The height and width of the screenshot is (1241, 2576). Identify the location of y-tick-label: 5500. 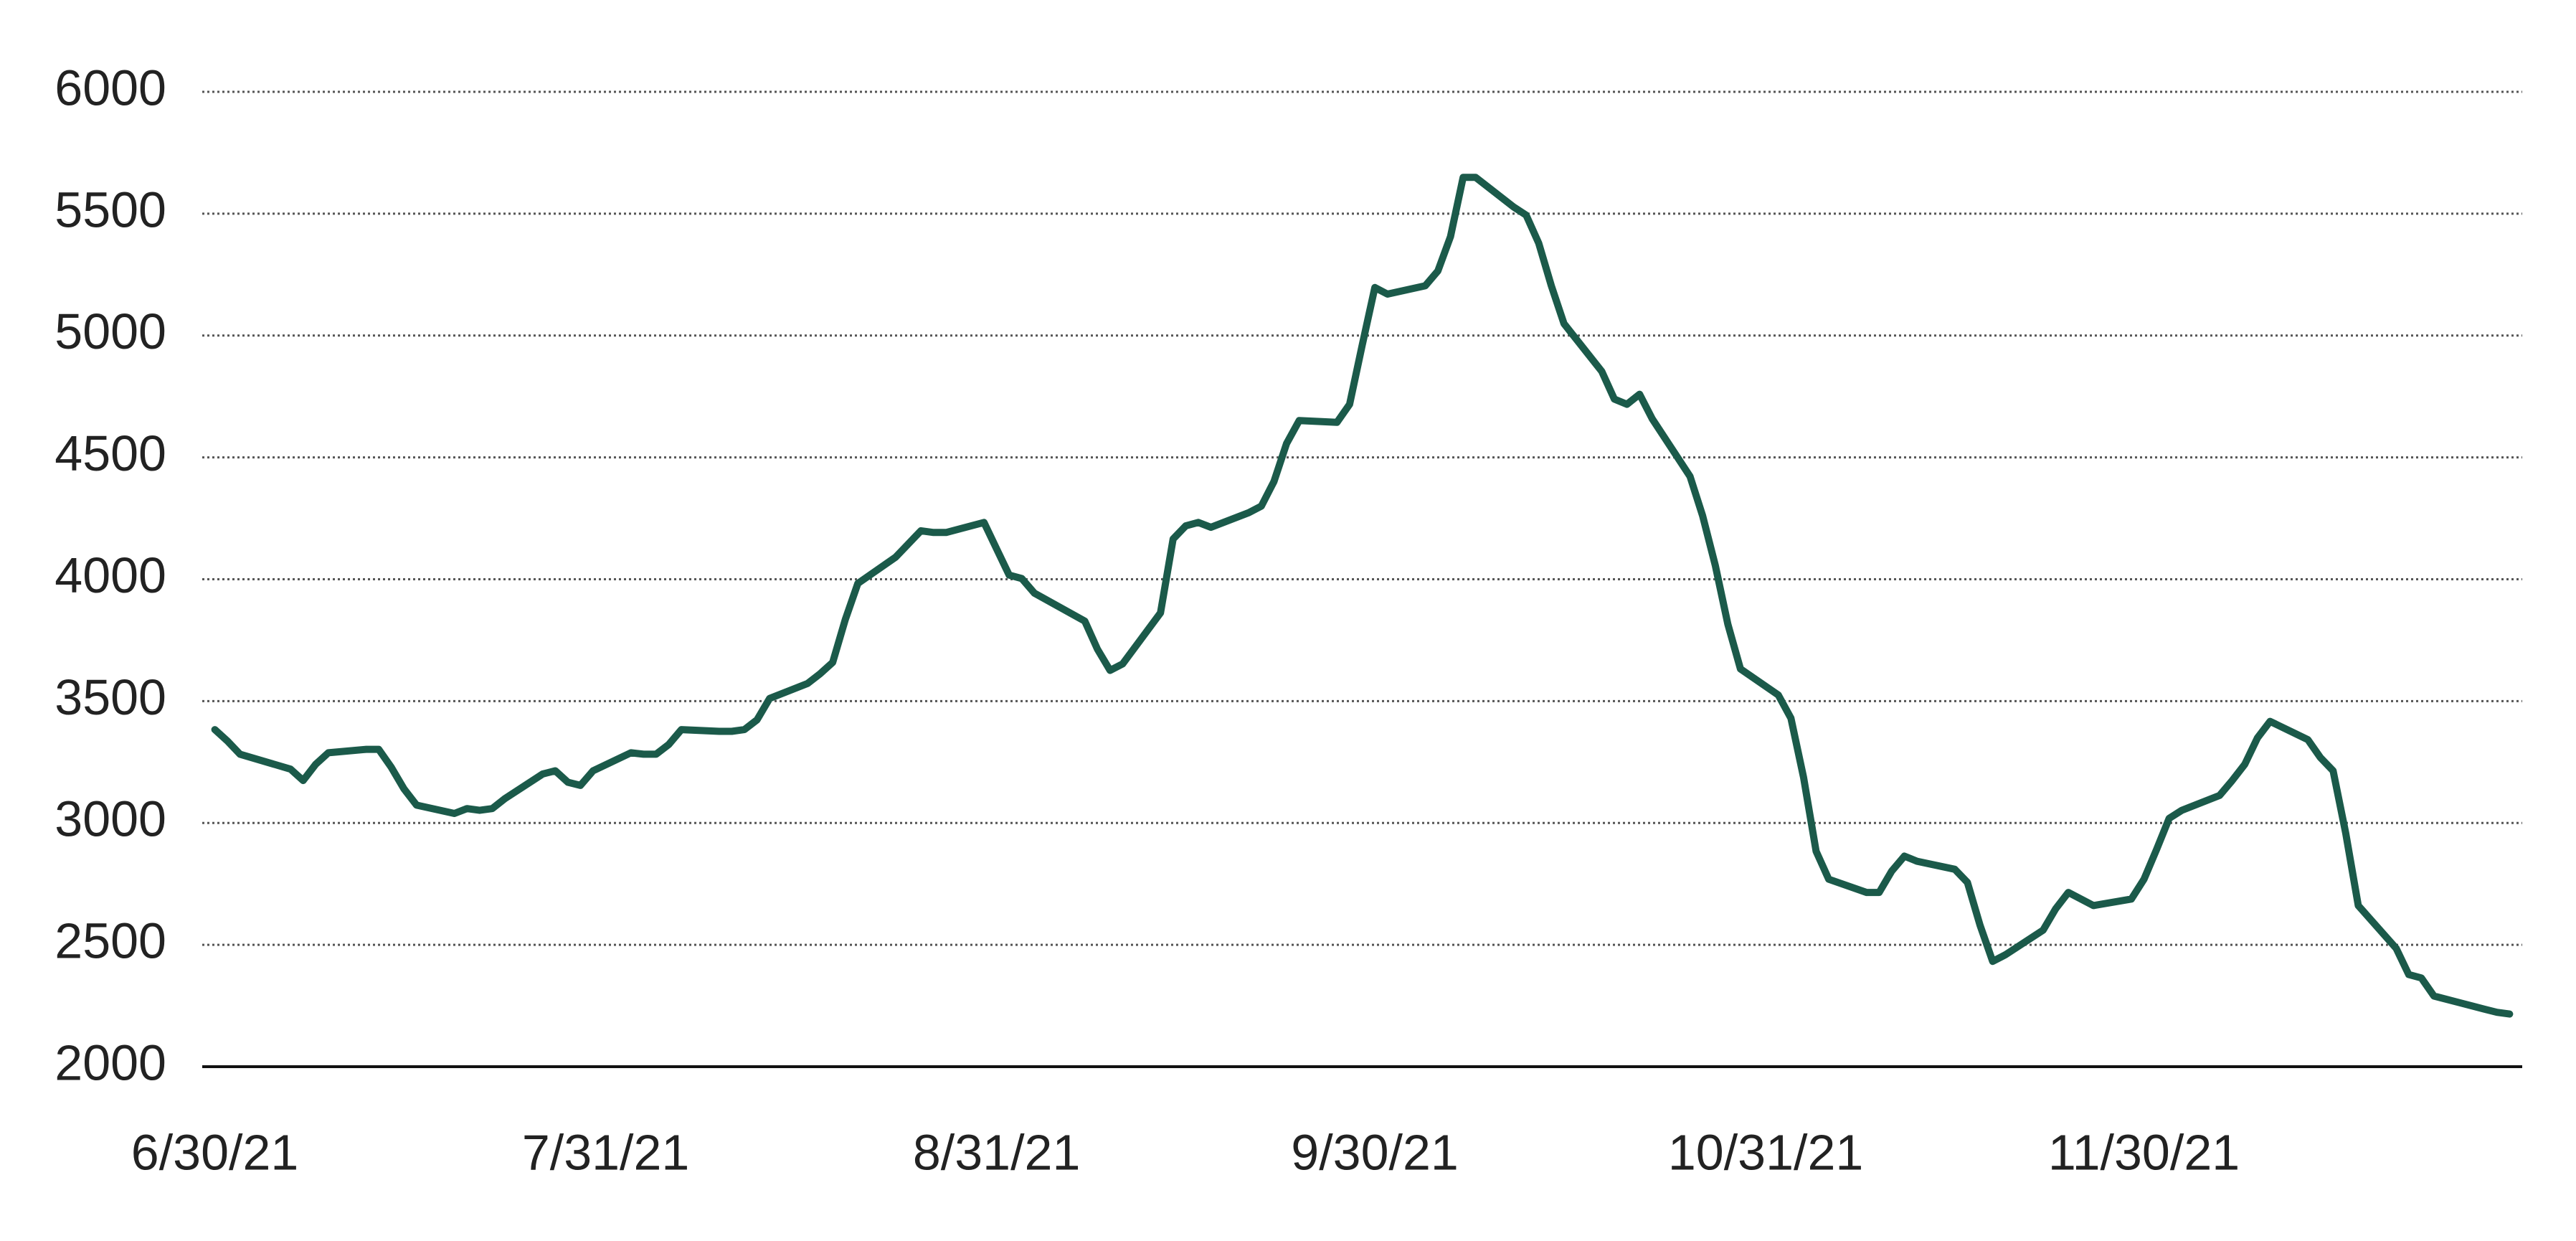
(110, 209).